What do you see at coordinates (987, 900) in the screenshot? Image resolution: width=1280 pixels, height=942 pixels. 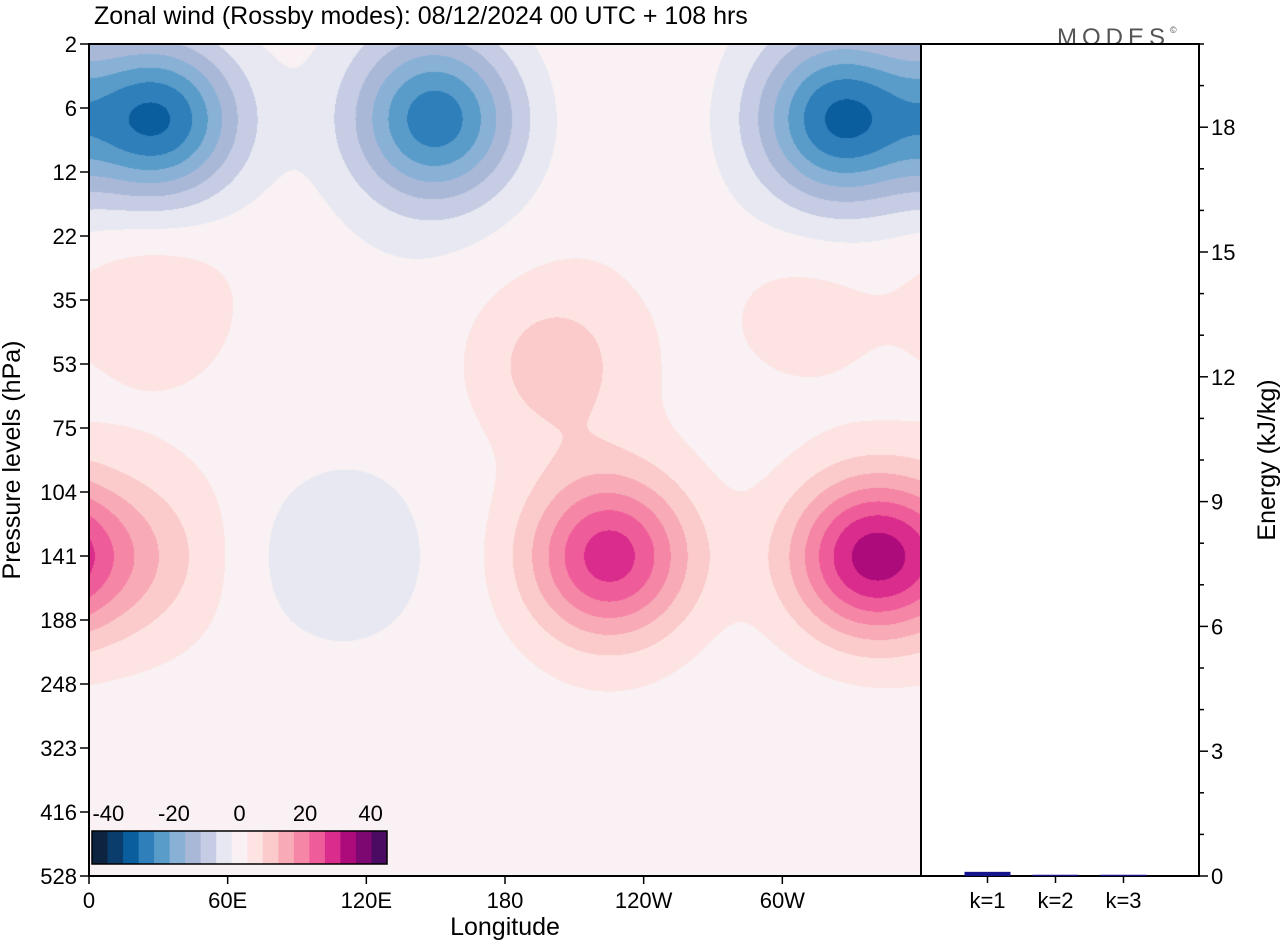 I see `category-label: k=1` at bounding box center [987, 900].